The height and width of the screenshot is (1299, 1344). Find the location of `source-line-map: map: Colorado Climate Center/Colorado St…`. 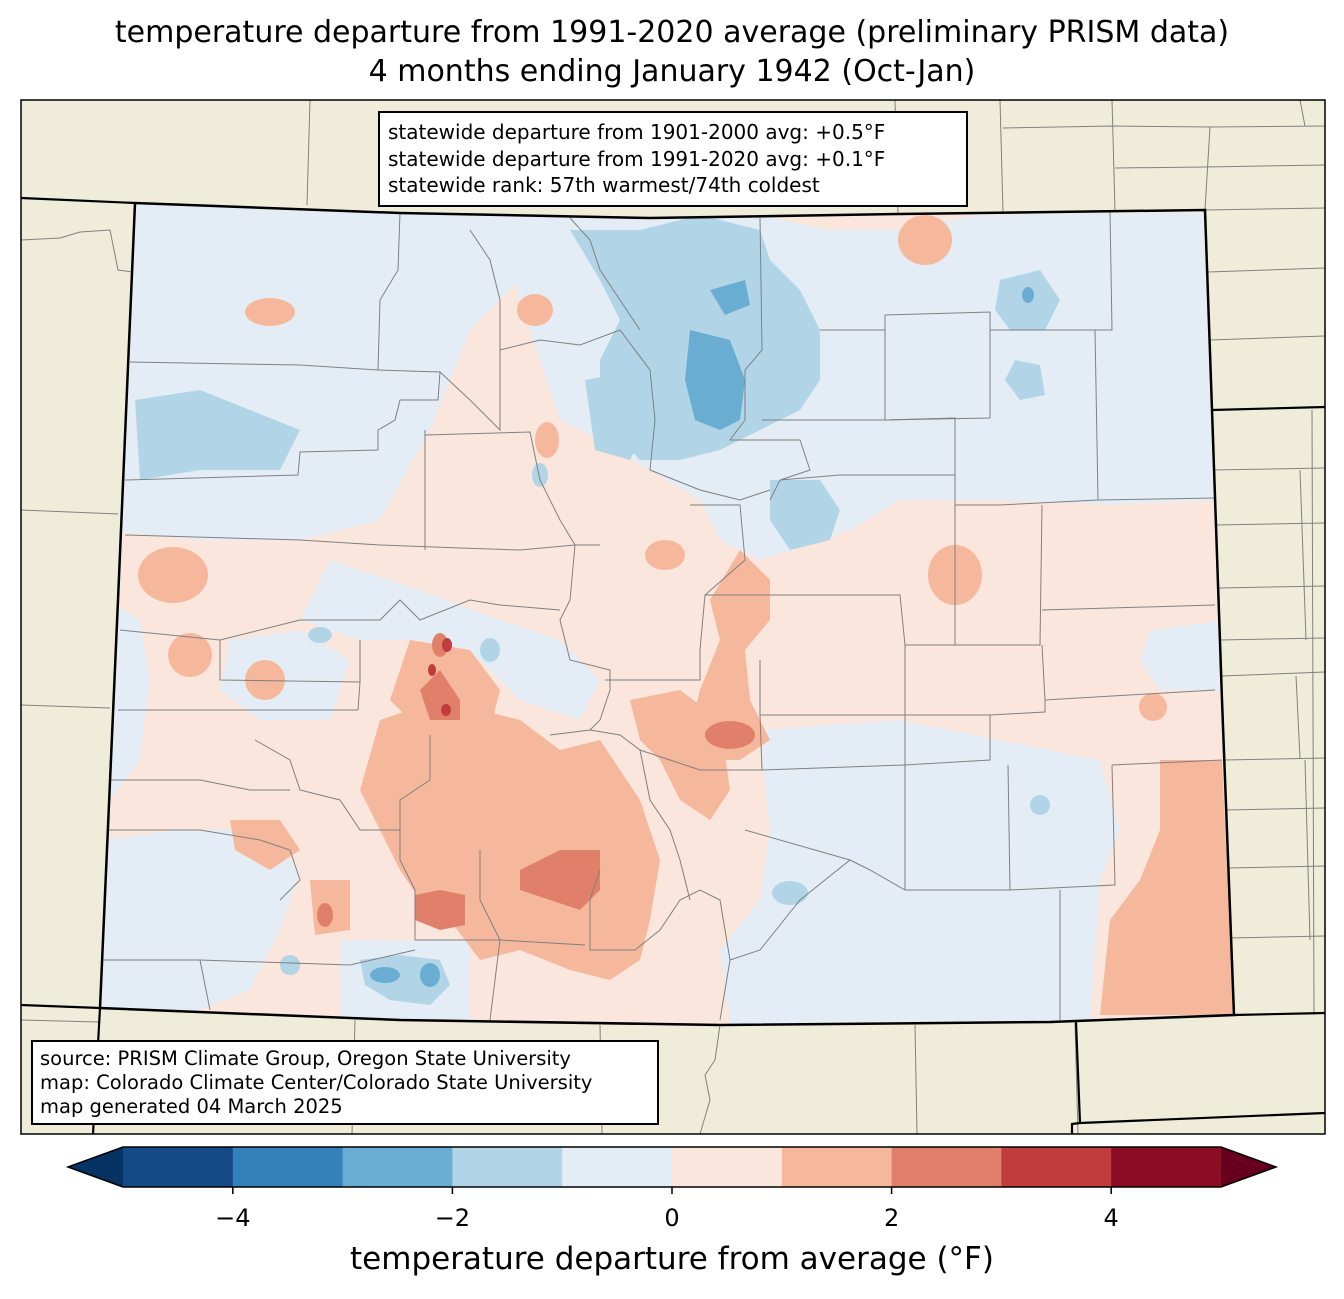

source-line-map: map: Colorado Climate Center/Colorado St… is located at coordinates (316, 1082).